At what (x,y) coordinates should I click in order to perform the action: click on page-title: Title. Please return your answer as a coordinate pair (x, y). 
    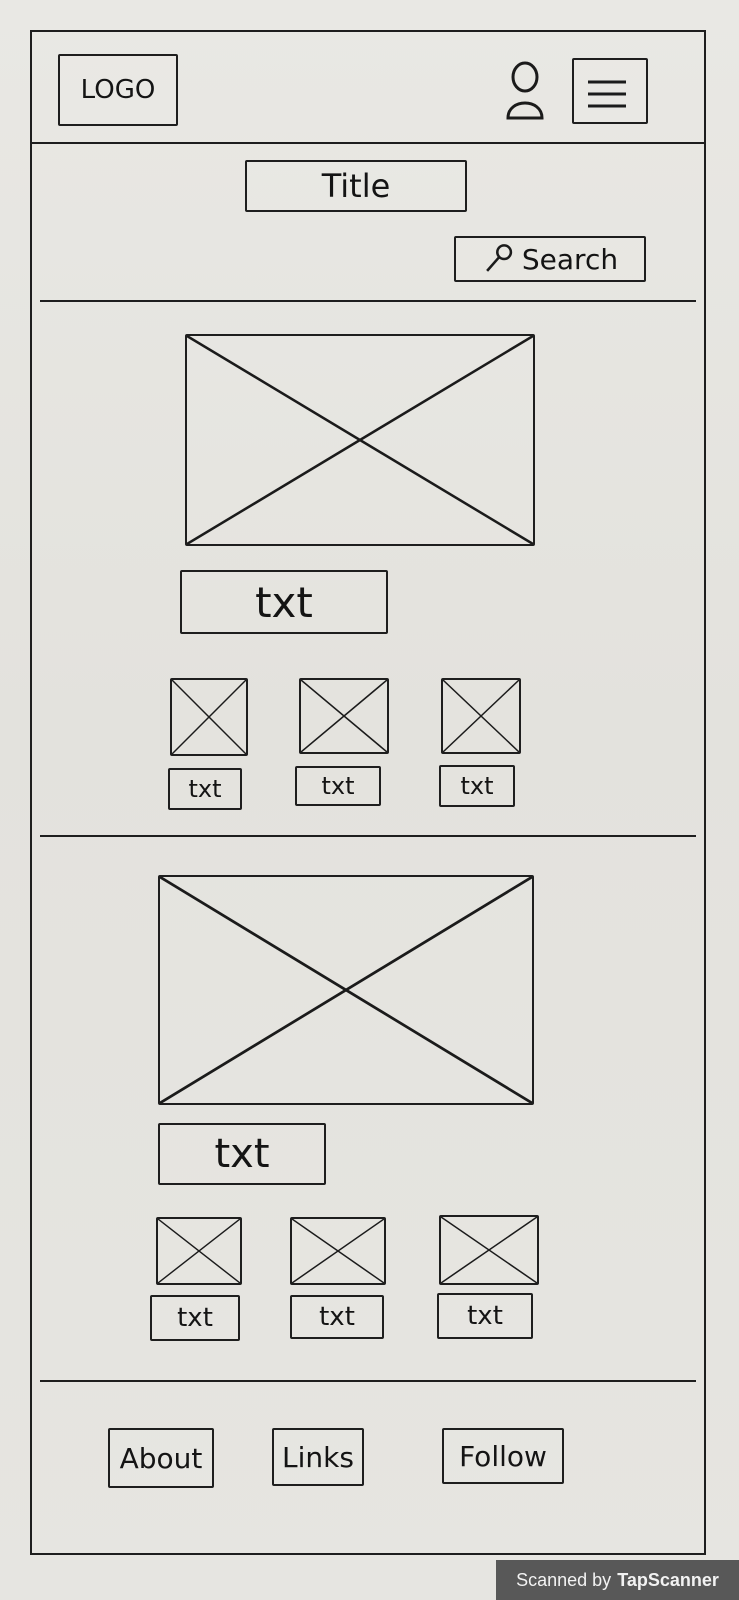
    Looking at the image, I should click on (356, 186).